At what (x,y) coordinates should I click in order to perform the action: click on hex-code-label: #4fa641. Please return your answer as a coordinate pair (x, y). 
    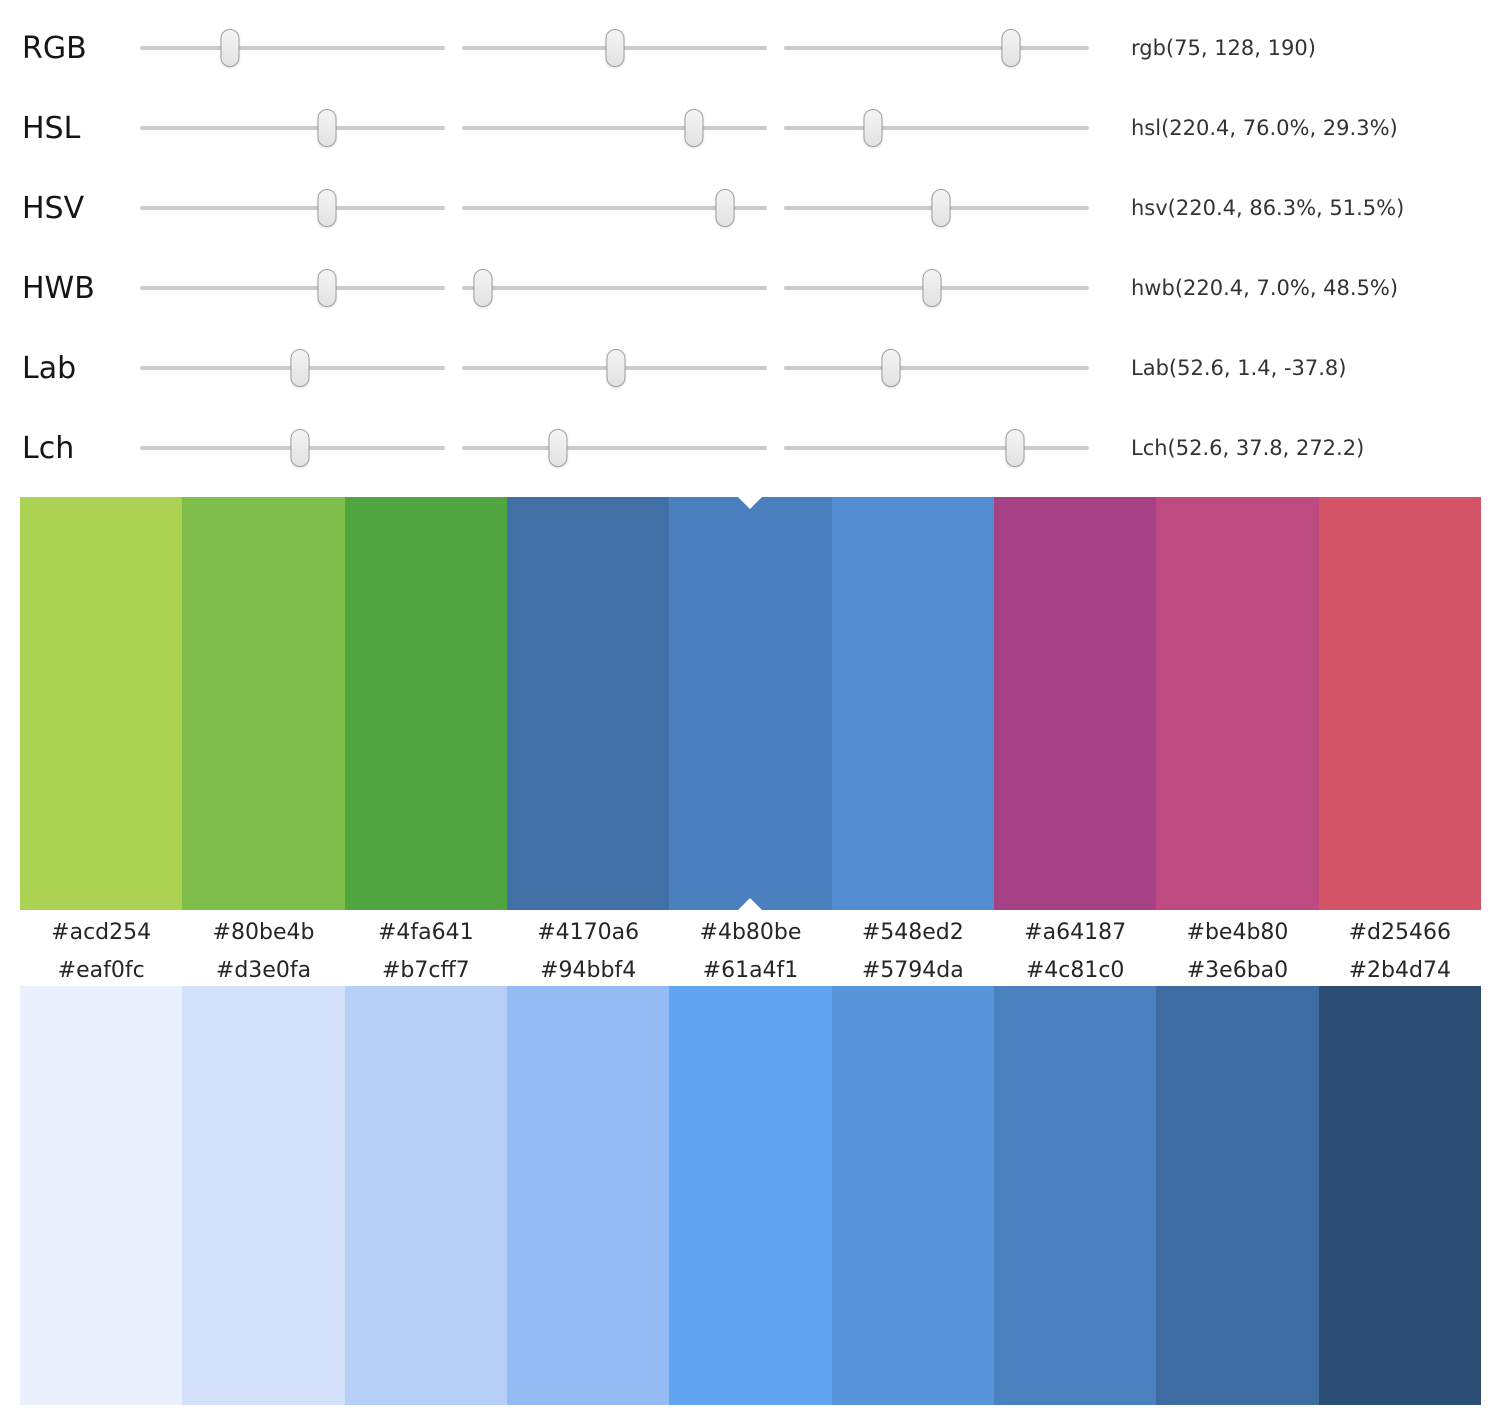
    Looking at the image, I should click on (425, 932).